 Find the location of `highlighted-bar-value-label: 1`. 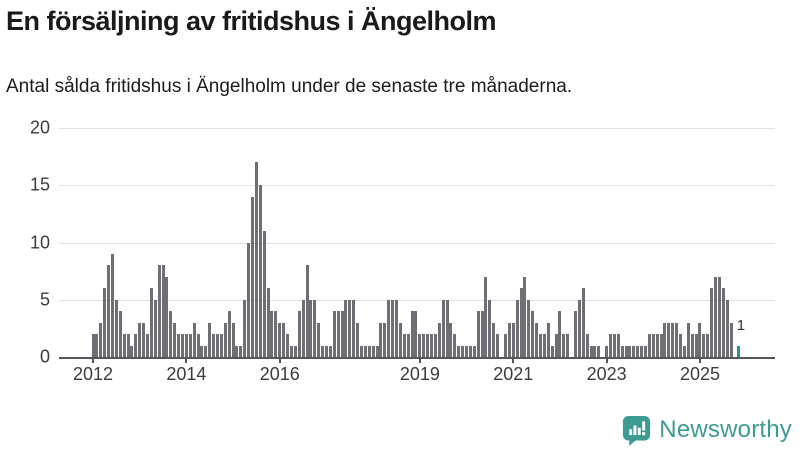

highlighted-bar-value-label: 1 is located at coordinates (741, 325).